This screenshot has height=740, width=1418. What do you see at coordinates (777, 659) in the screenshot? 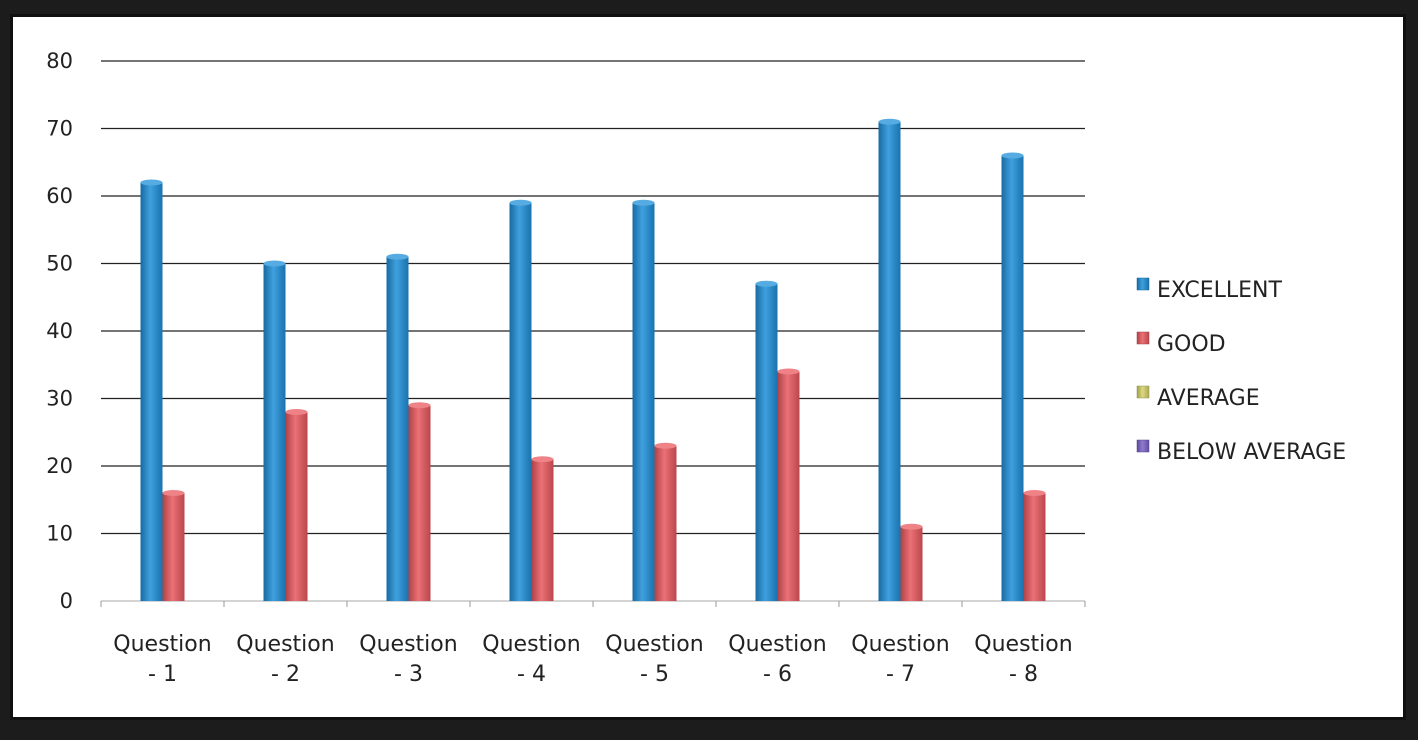
I see `x-tick-label: Question - 6` at bounding box center [777, 659].